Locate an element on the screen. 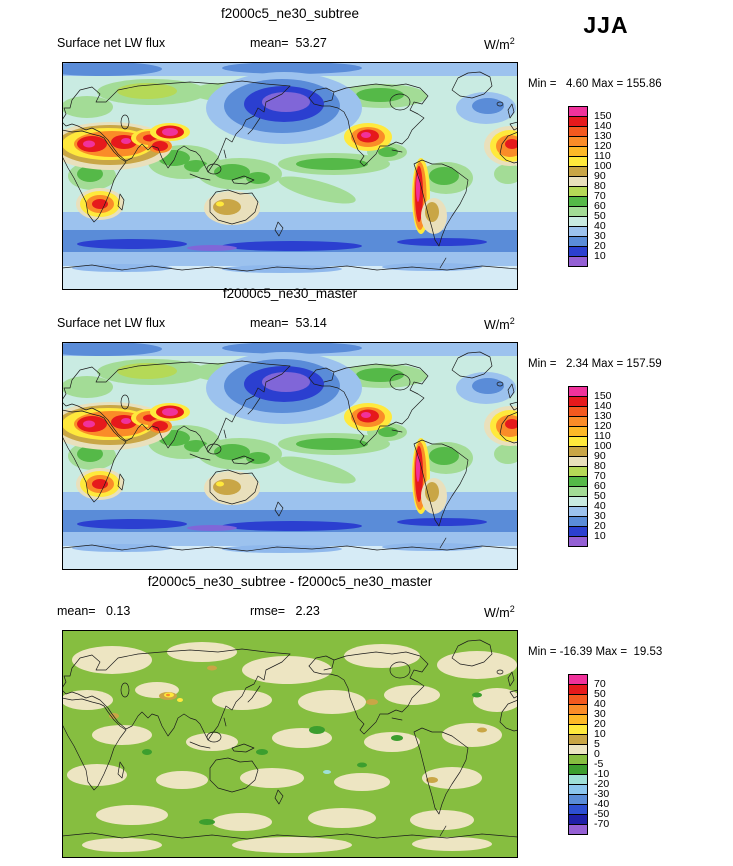  panel-title: f2000c5_ne30_subtree is located at coordinates (290, 13).